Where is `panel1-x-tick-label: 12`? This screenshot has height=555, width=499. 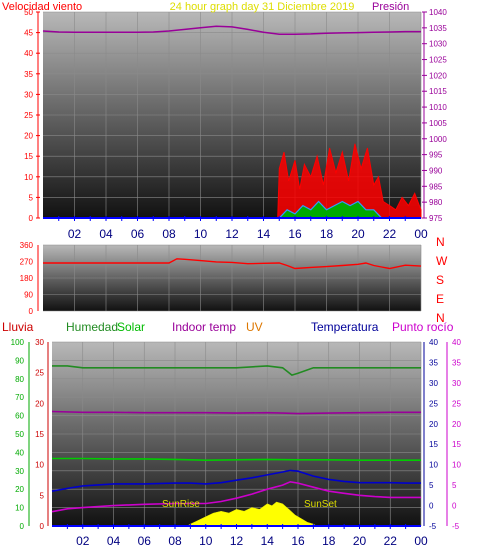 panel1-x-tick-label: 12 is located at coordinates (232, 234).